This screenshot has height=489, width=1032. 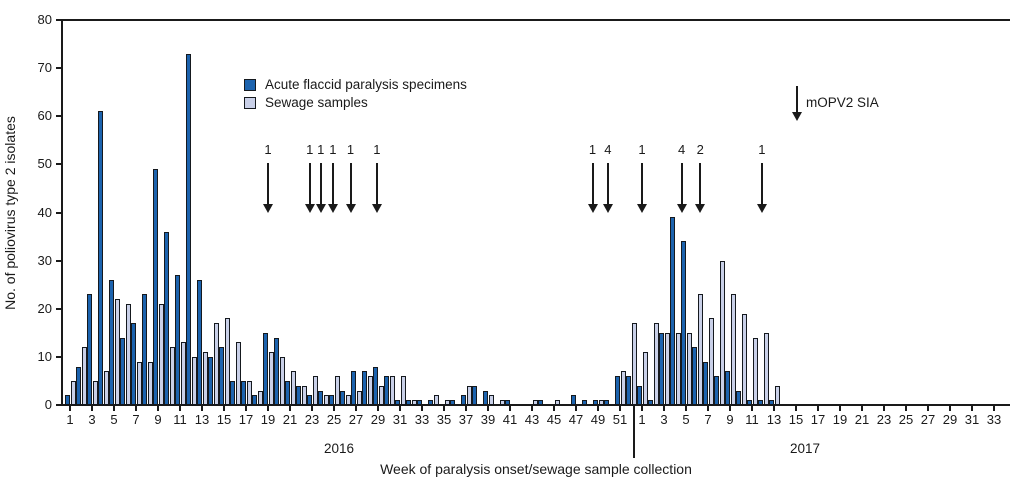 I want to click on afp-bar-2017-w12, so click(x=760, y=402).